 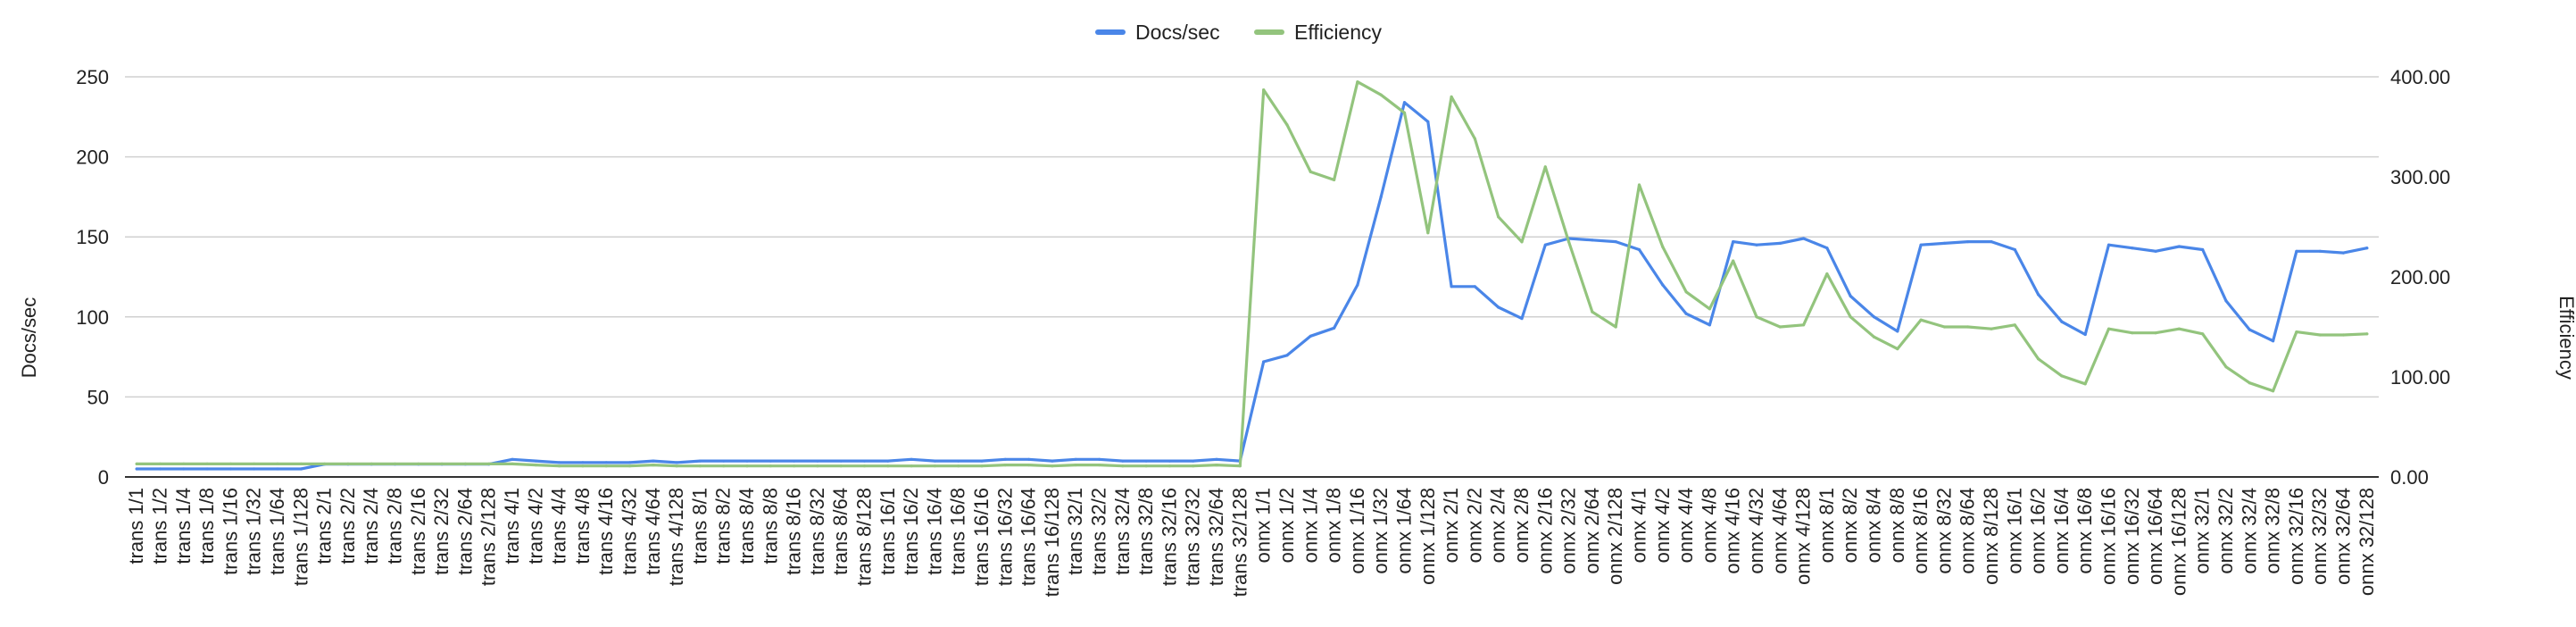 What do you see at coordinates (2273, 531) in the screenshot?
I see `x-tick-label: onnx 32/8` at bounding box center [2273, 531].